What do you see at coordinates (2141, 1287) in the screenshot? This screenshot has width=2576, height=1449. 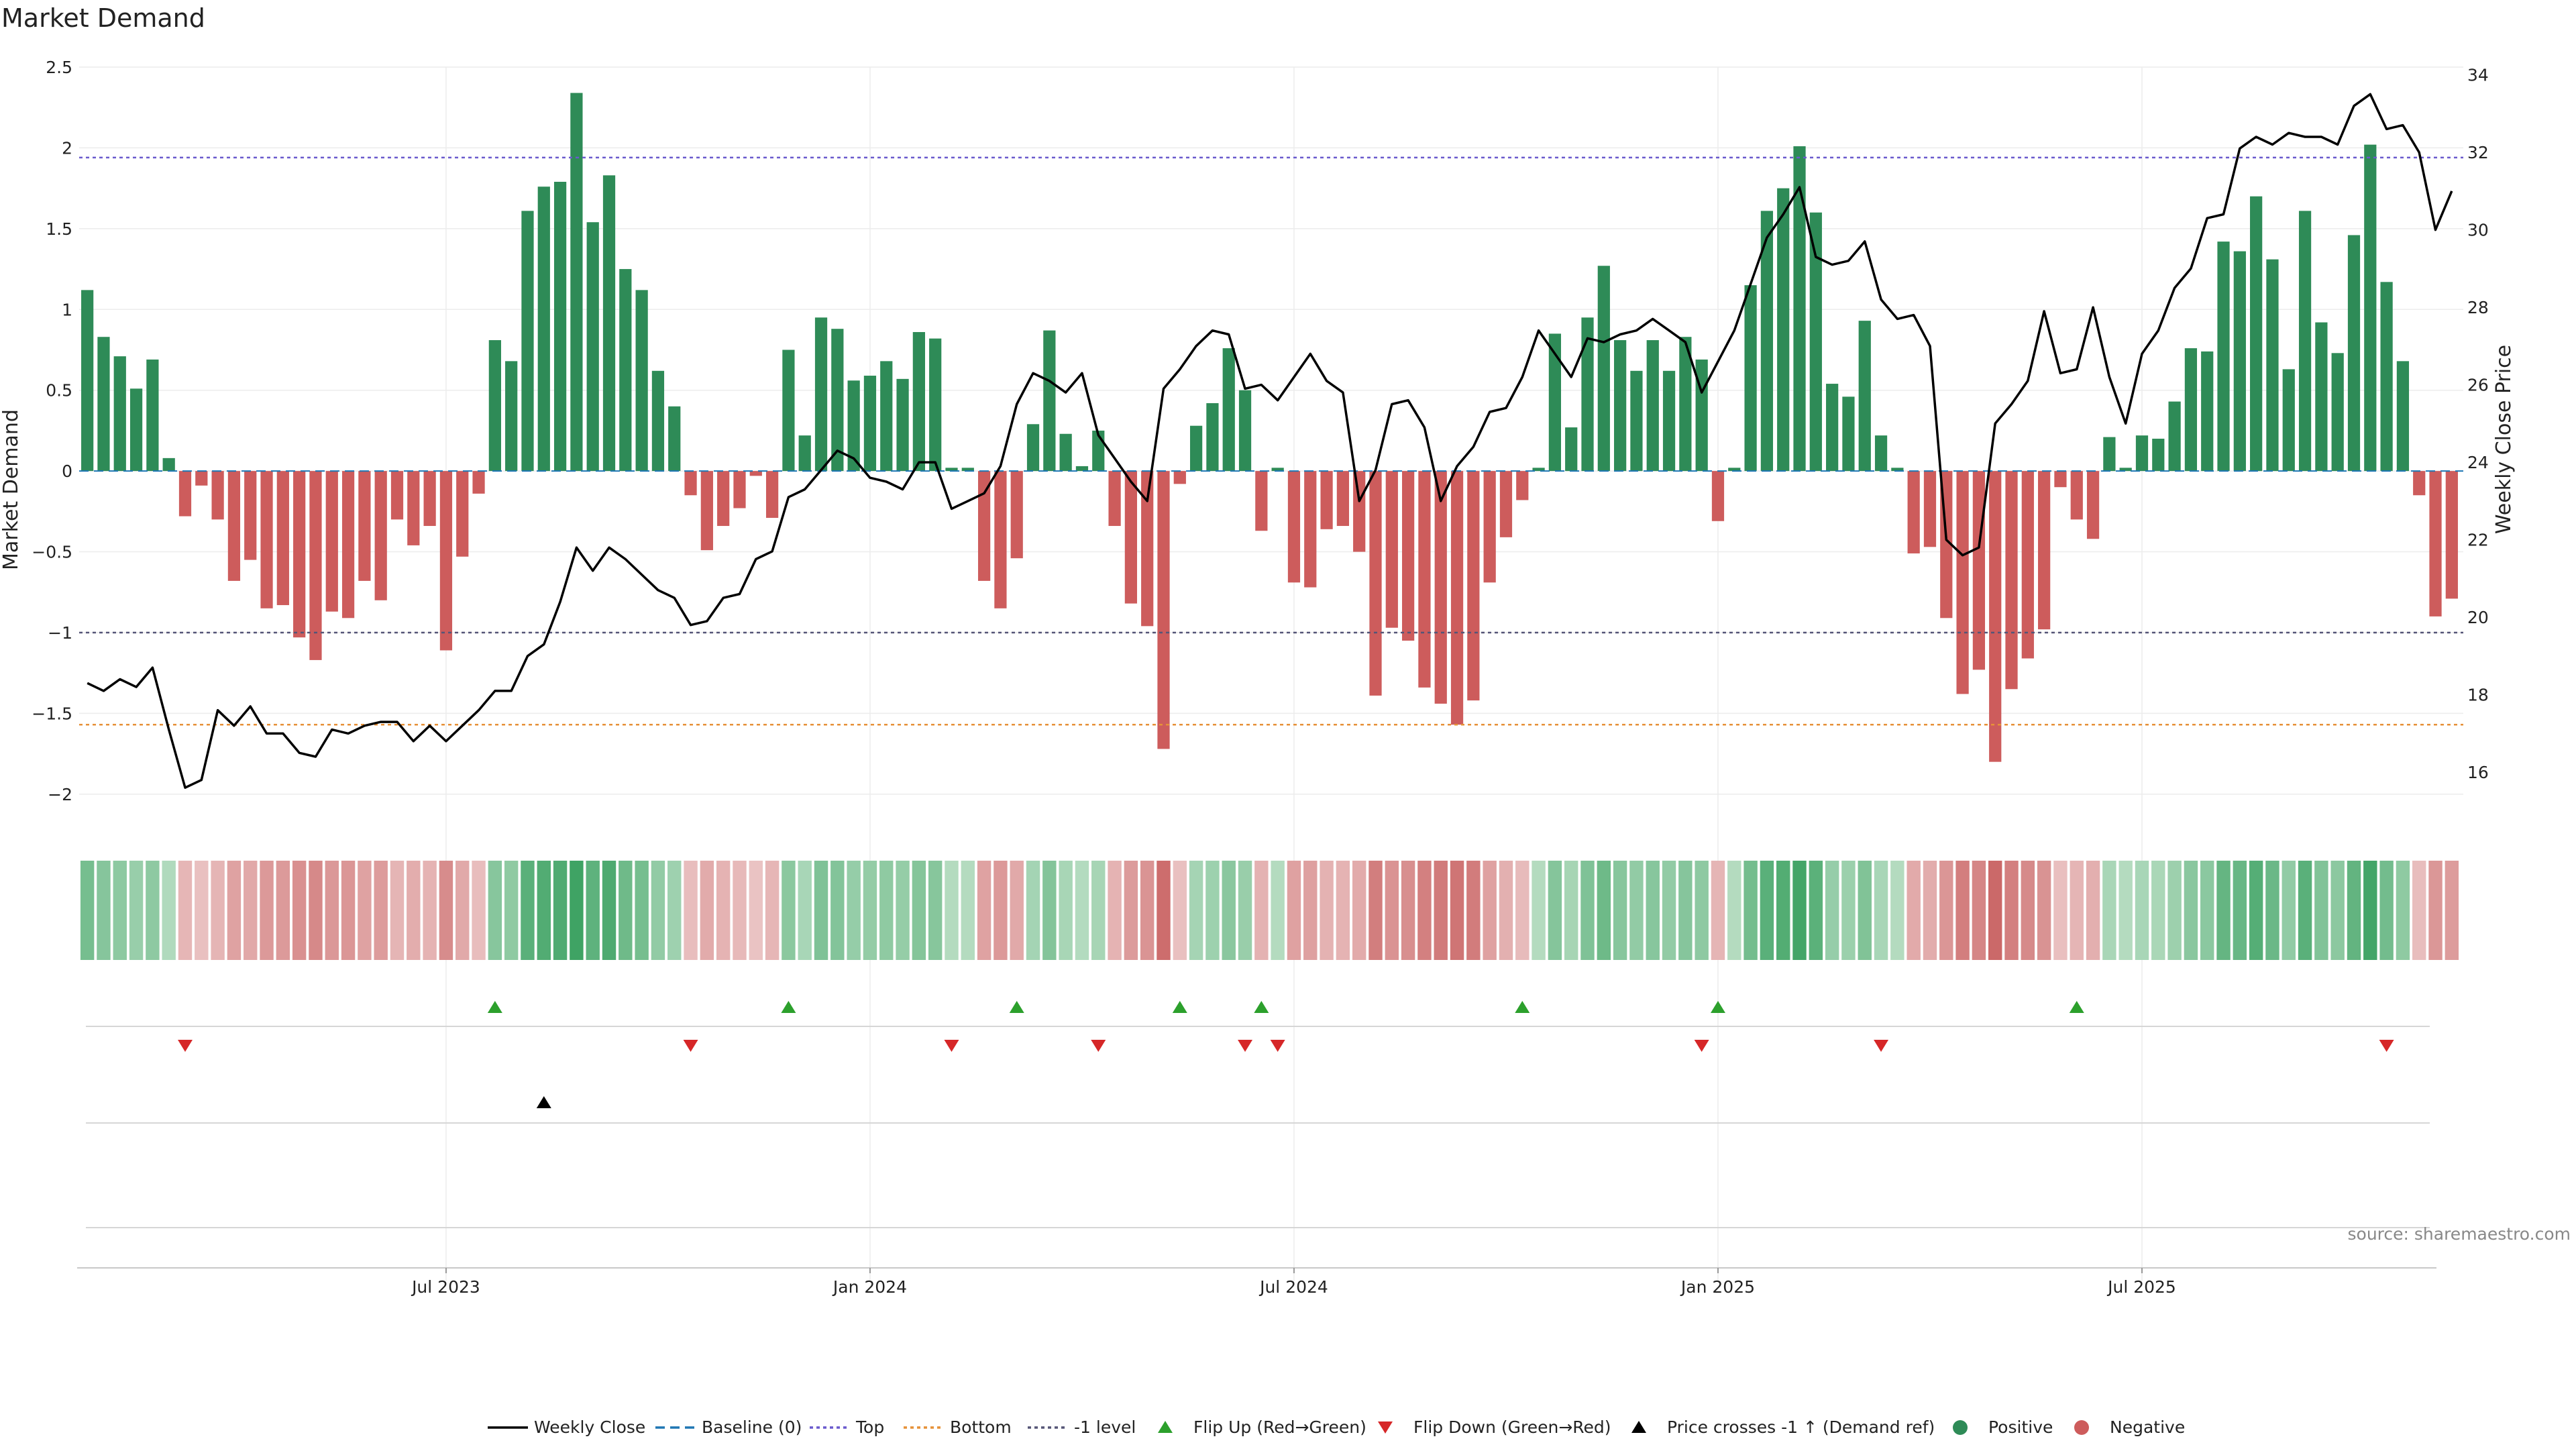 I see `x-tick-label: Jul 2025` at bounding box center [2141, 1287].